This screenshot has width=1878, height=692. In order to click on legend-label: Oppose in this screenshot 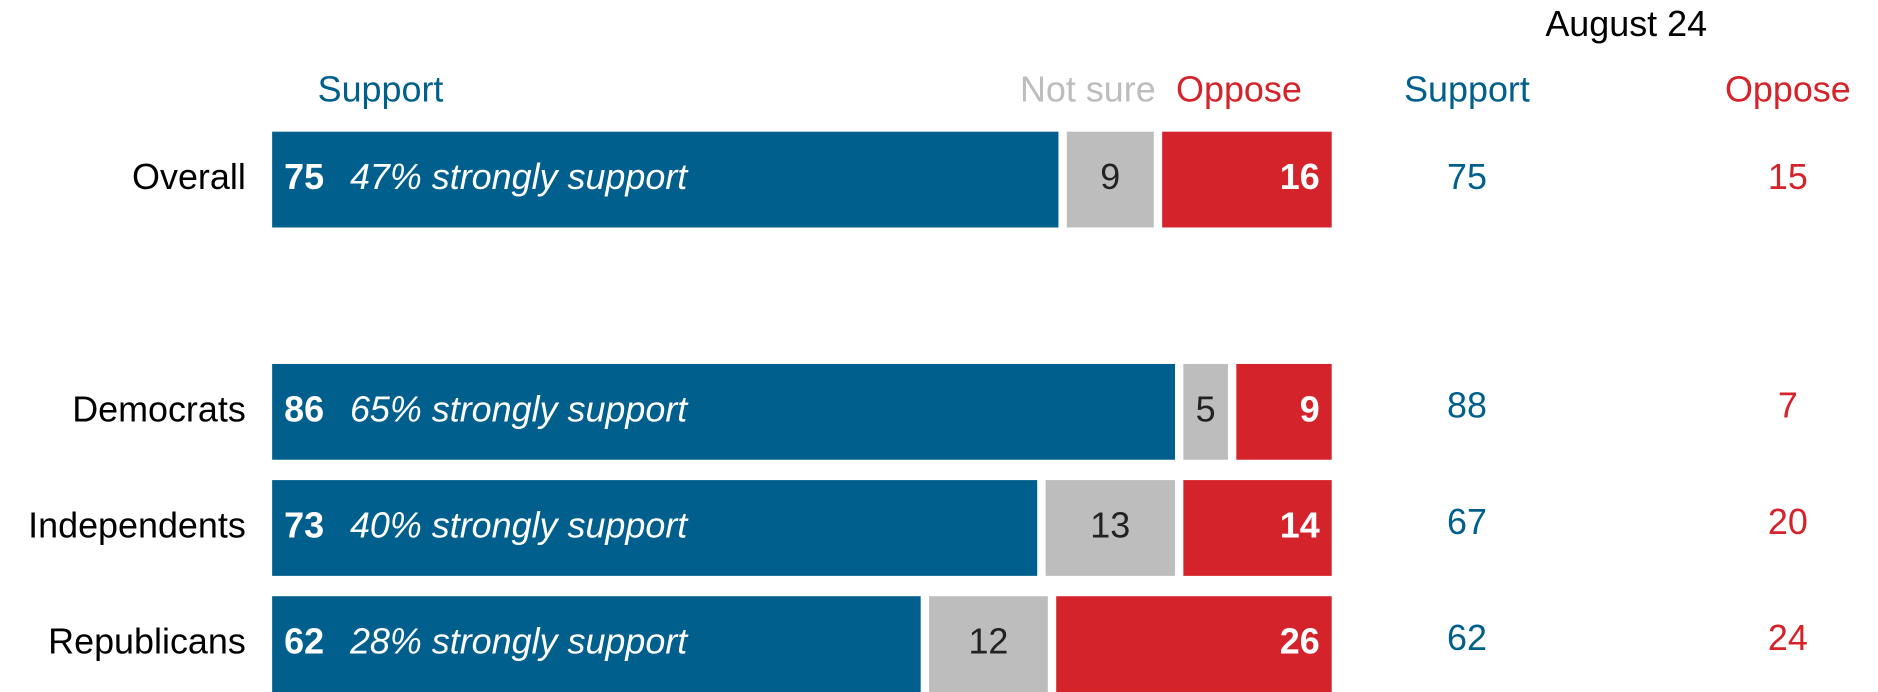, I will do `click(1239, 89)`.